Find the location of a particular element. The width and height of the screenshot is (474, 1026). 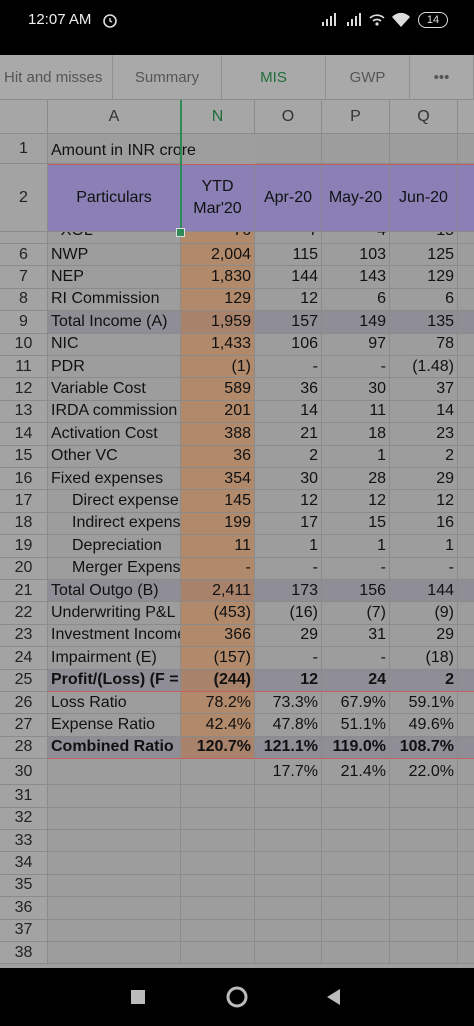

home-button is located at coordinates (237, 997).